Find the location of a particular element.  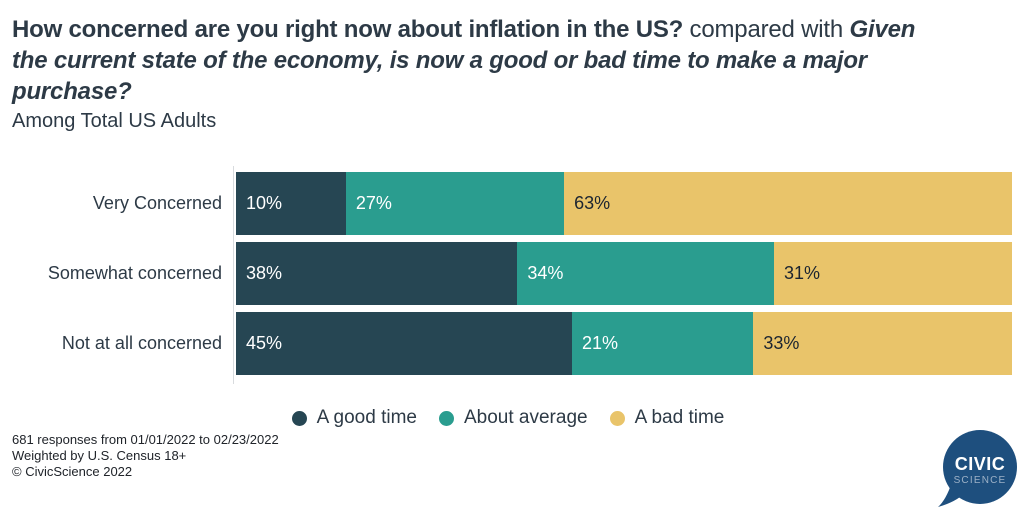

legend-item-about-average: About average is located at coordinates (513, 418).